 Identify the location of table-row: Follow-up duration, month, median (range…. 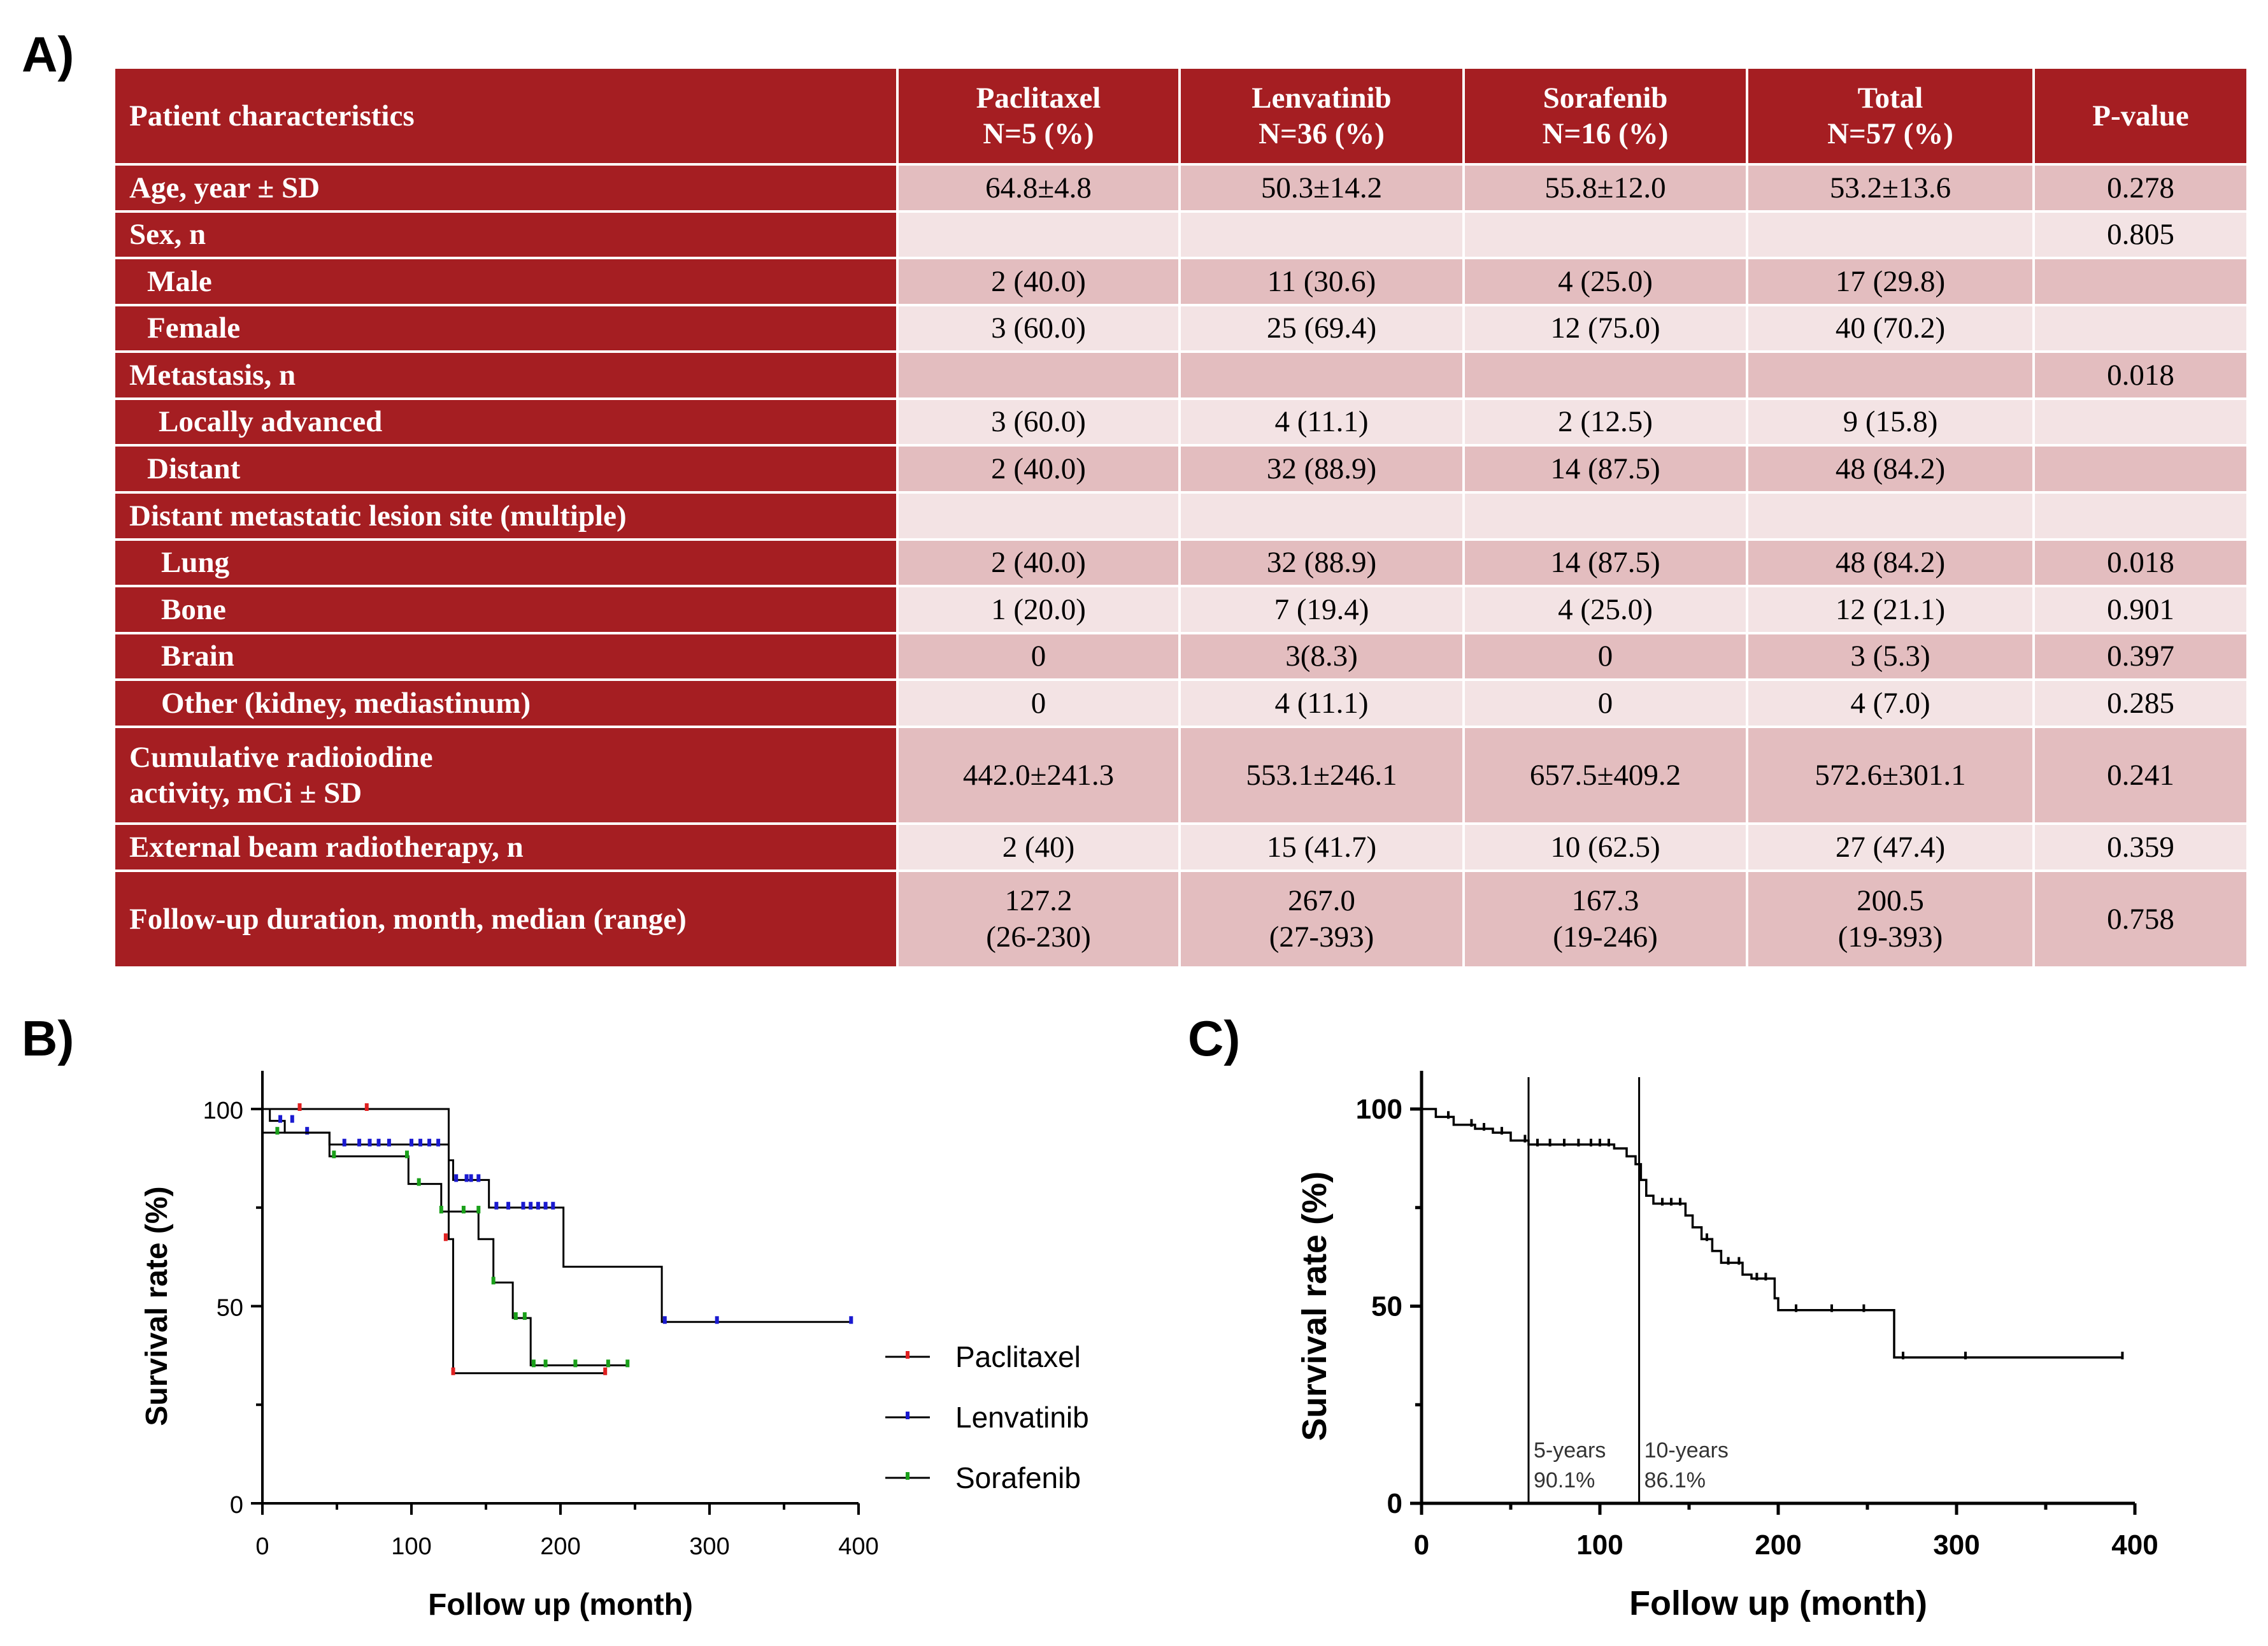
(1181, 919).